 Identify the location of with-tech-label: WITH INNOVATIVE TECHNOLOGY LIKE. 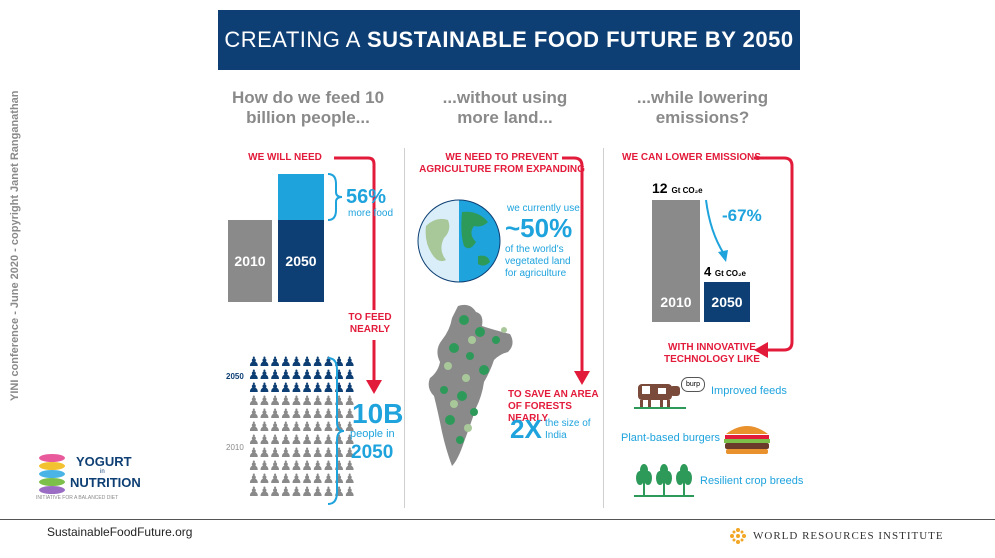
(712, 353).